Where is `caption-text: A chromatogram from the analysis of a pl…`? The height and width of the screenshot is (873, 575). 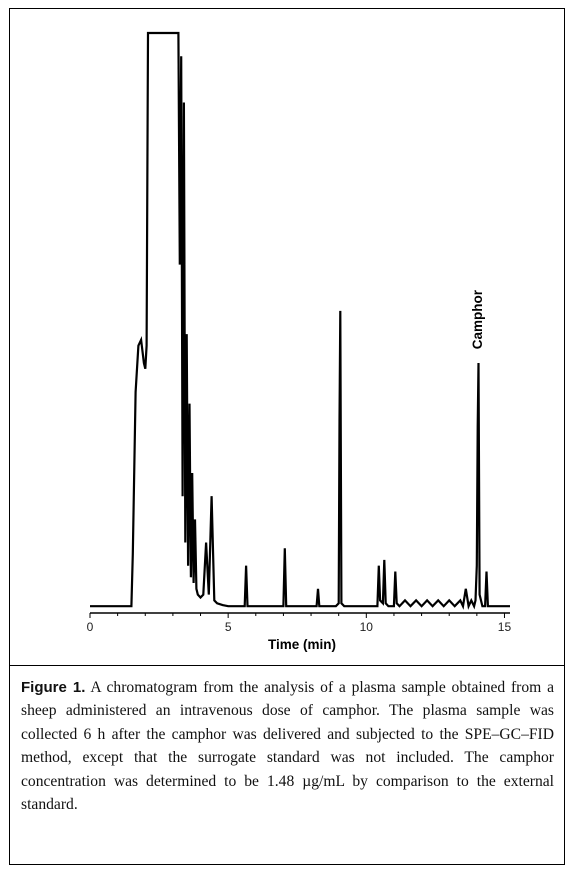 caption-text: A chromatogram from the analysis of a pl… is located at coordinates (288, 746).